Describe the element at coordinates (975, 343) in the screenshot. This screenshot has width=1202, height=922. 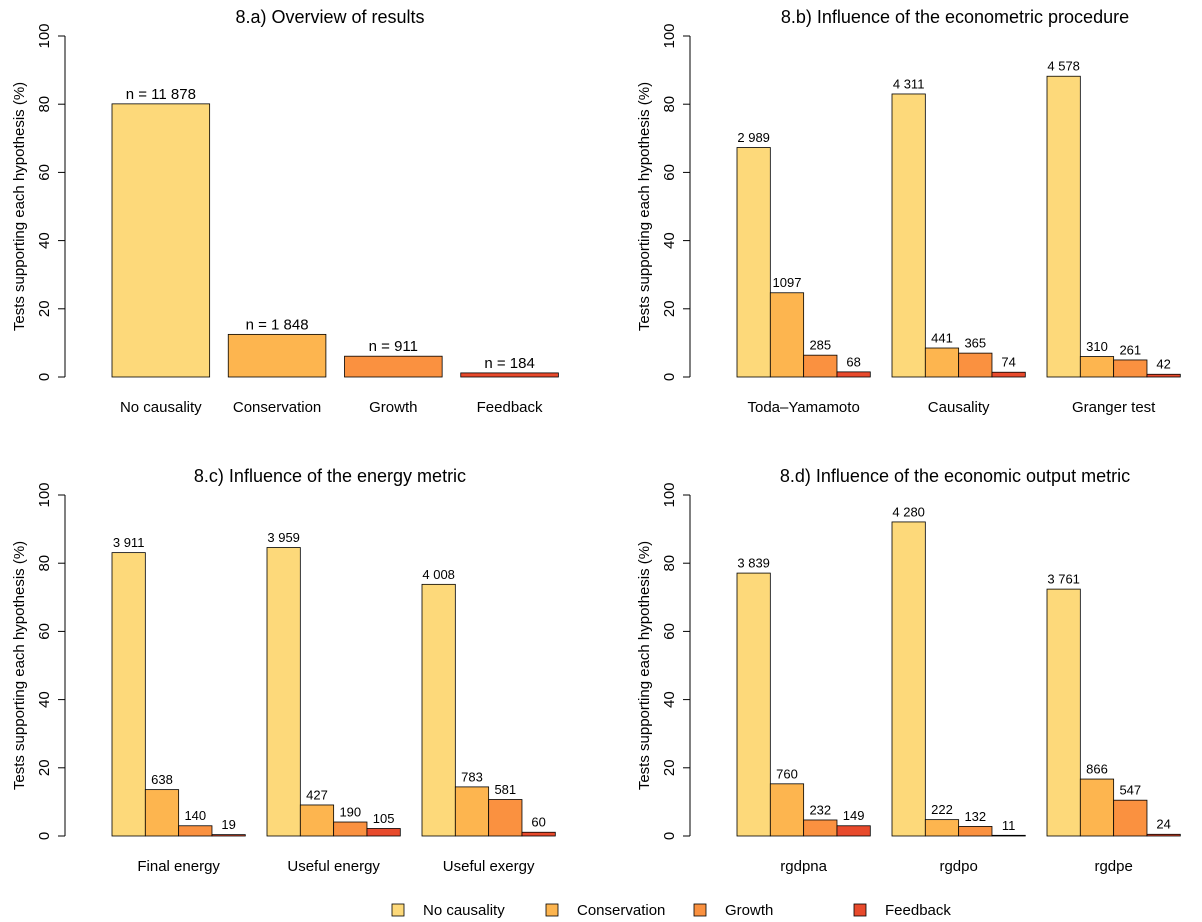
I see `bar-label: 365` at that location.